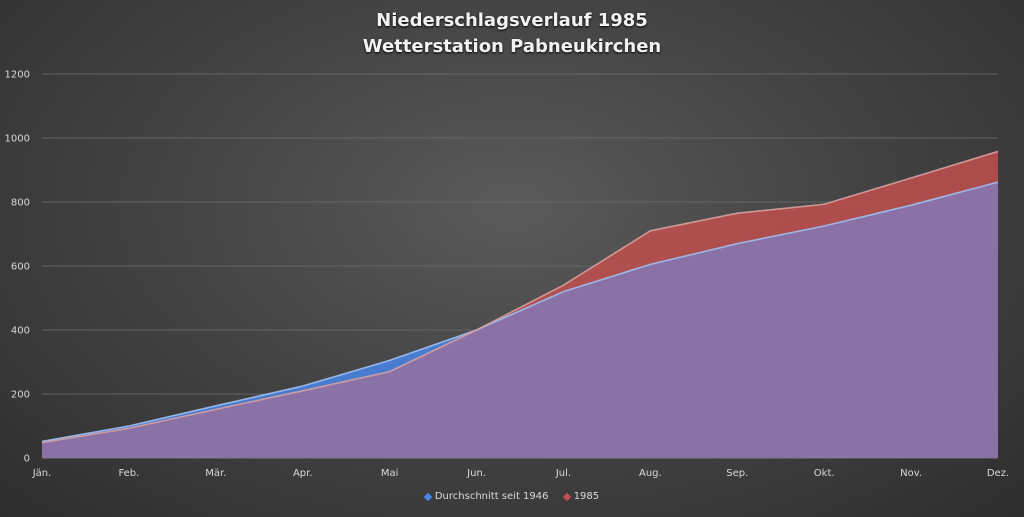 The image size is (1024, 517). What do you see at coordinates (42, 473) in the screenshot?
I see `x-tick-label: Jän.` at bounding box center [42, 473].